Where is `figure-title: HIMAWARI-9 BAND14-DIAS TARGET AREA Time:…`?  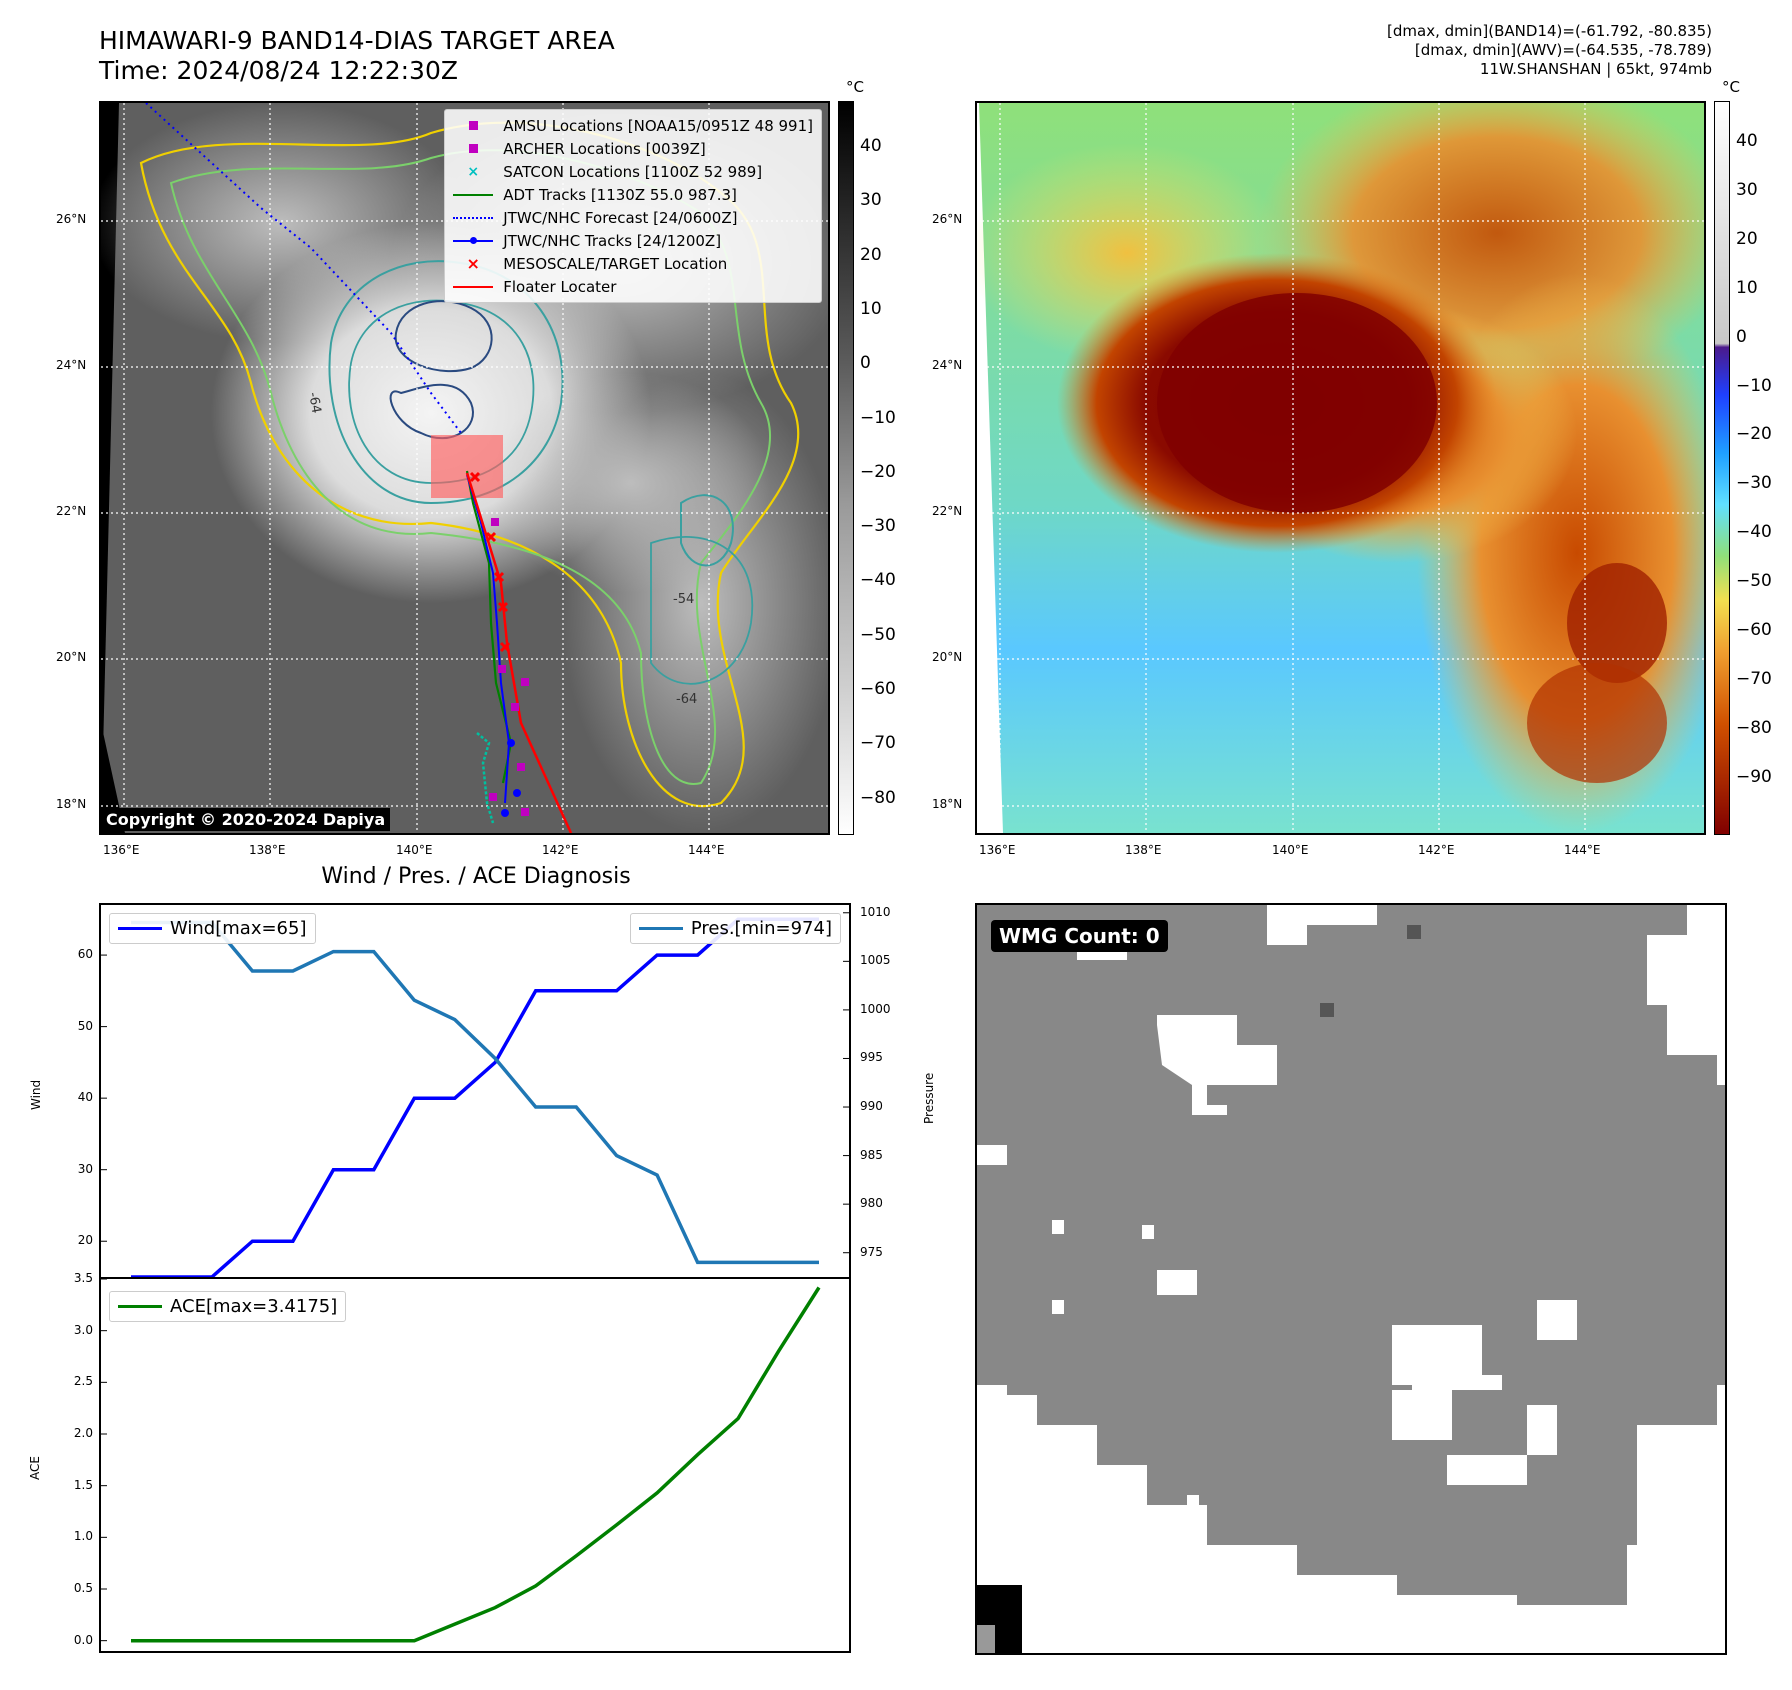
figure-title: HIMAWARI-9 BAND14-DIAS TARGET AREA Time:… is located at coordinates (357, 56).